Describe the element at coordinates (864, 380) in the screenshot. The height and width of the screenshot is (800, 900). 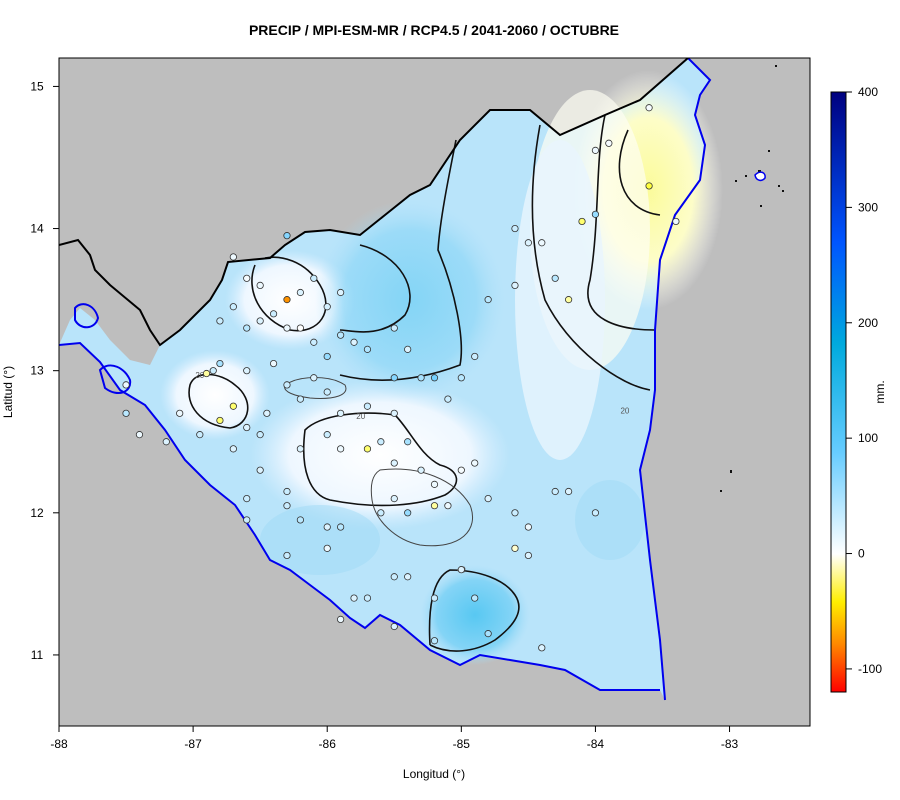
I see `colorbar-ticks: -100 0 100 200 300 400` at that location.